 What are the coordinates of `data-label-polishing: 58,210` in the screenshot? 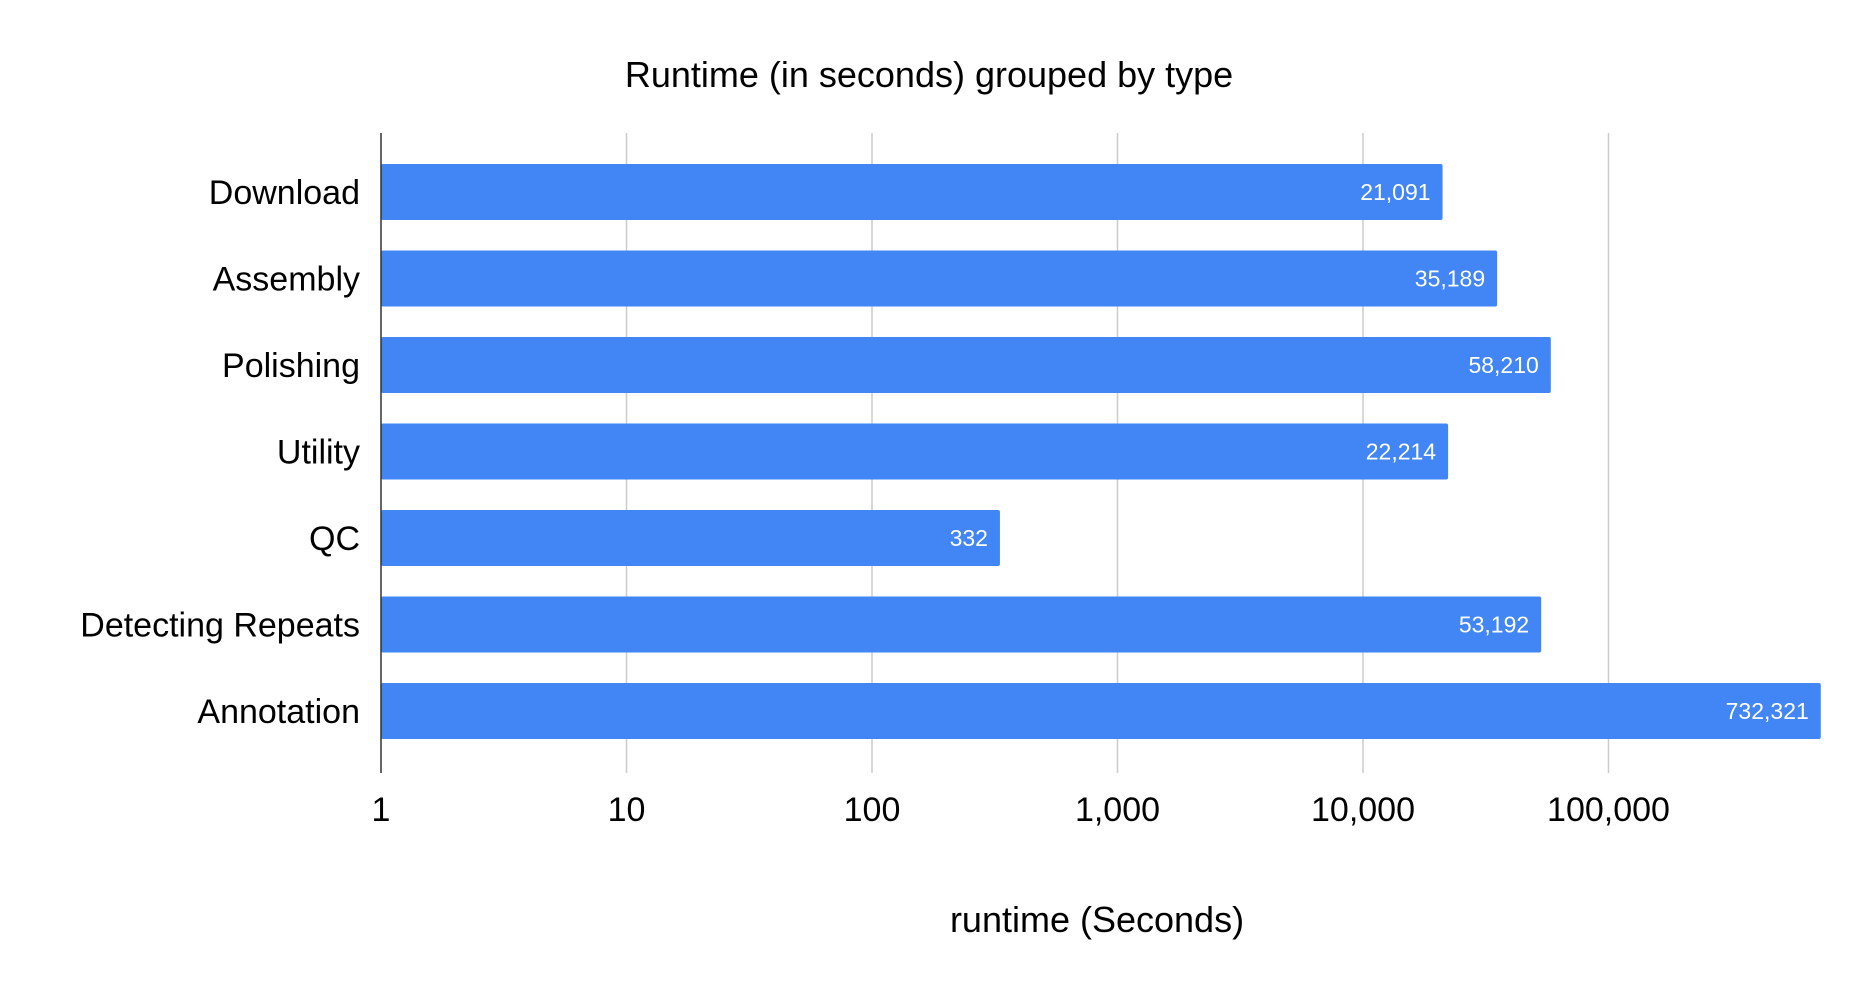 It's located at (1503, 365).